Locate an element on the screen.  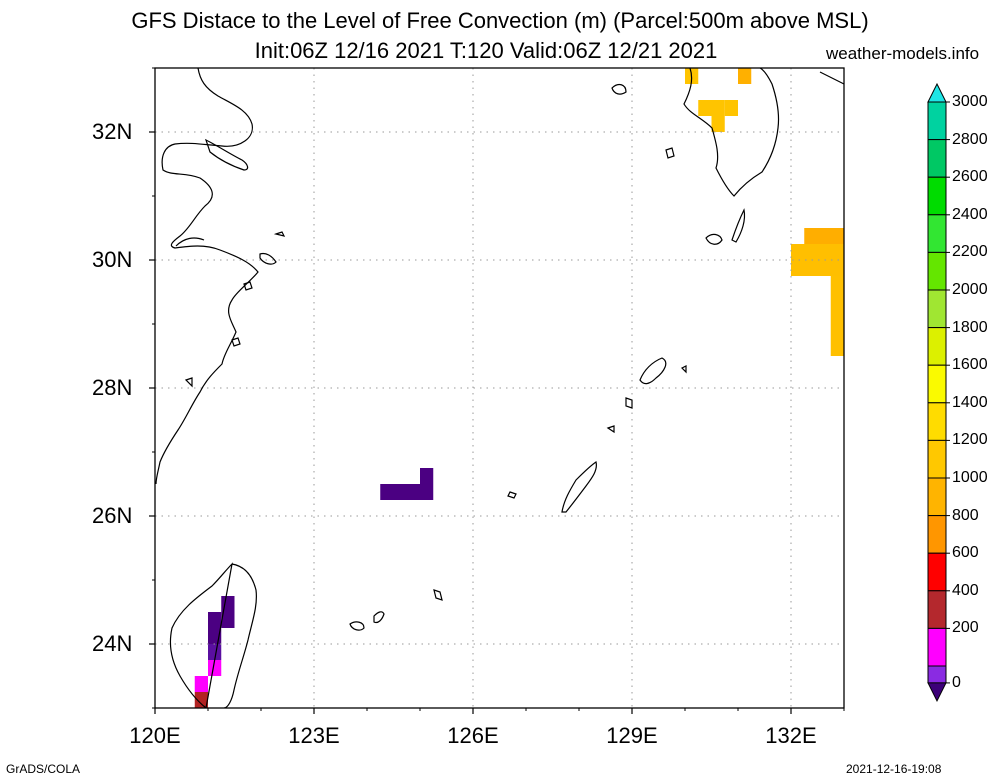
colorbar-label: 1800 is located at coordinates (970, 327).